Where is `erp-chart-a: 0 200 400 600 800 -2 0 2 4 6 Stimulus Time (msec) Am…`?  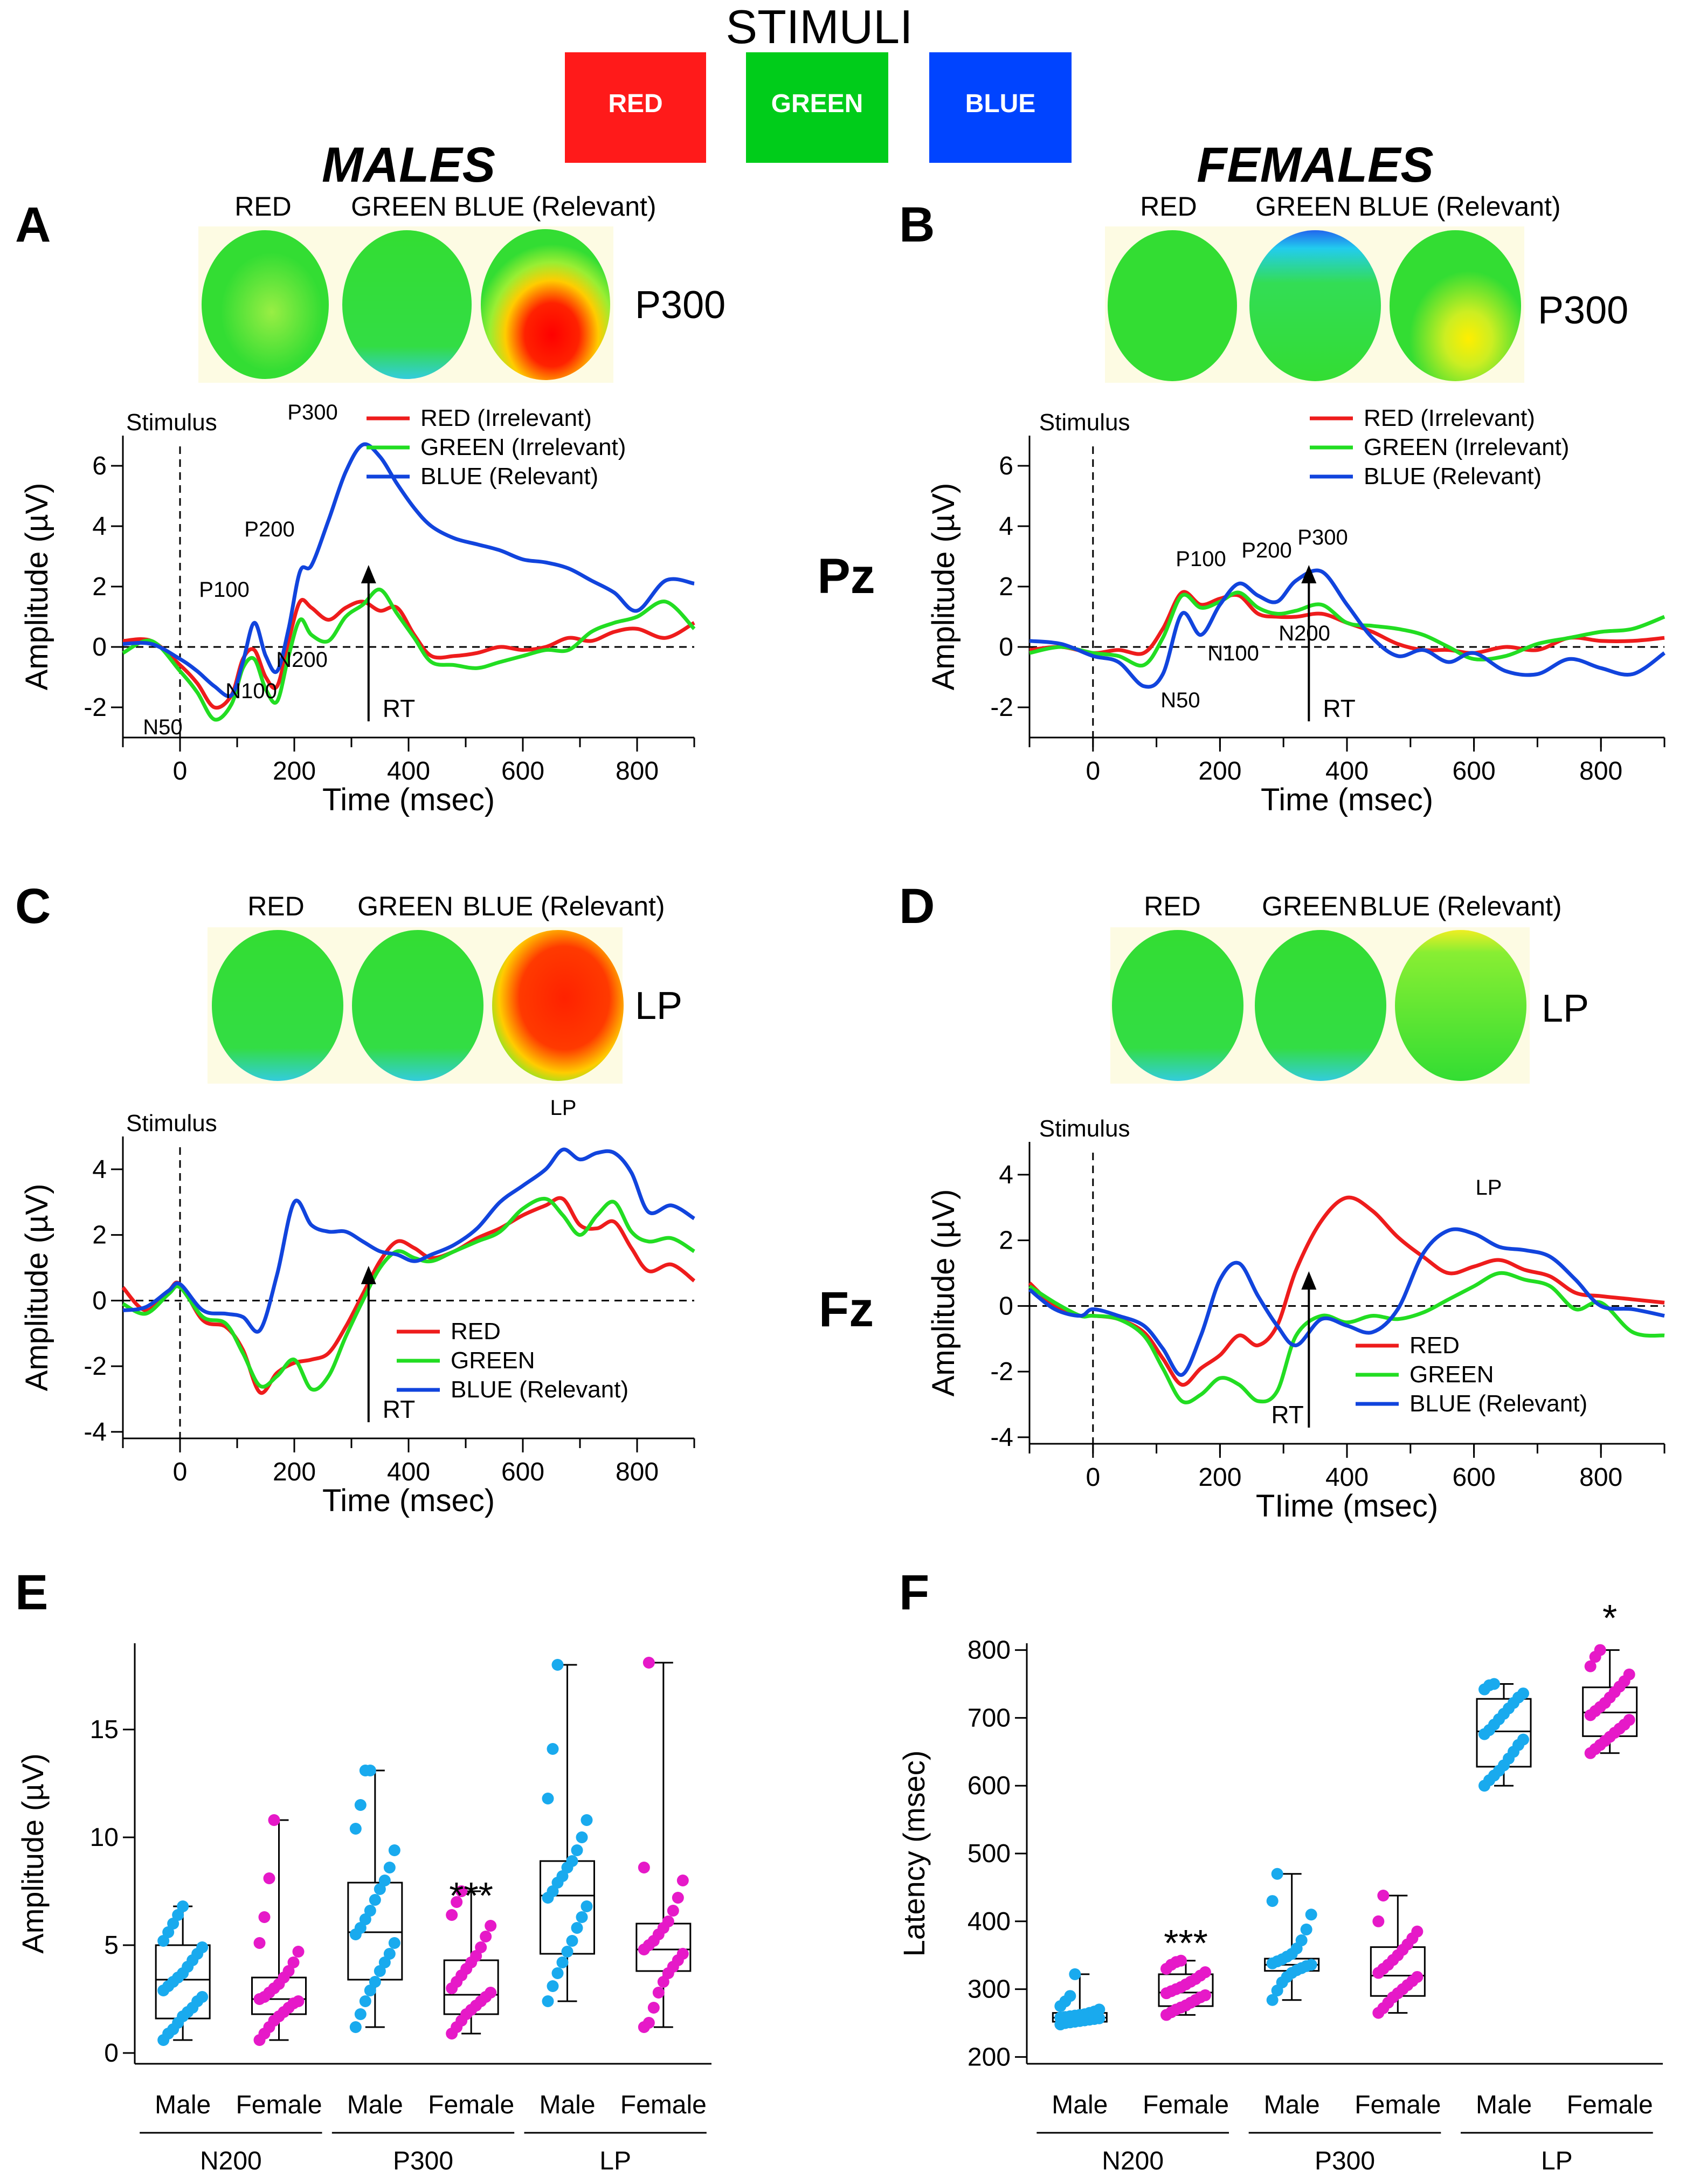 erp-chart-a: 0 200 400 600 800 -2 0 2 4 6 Stimulus Time (msec) Am… is located at coordinates (357, 609).